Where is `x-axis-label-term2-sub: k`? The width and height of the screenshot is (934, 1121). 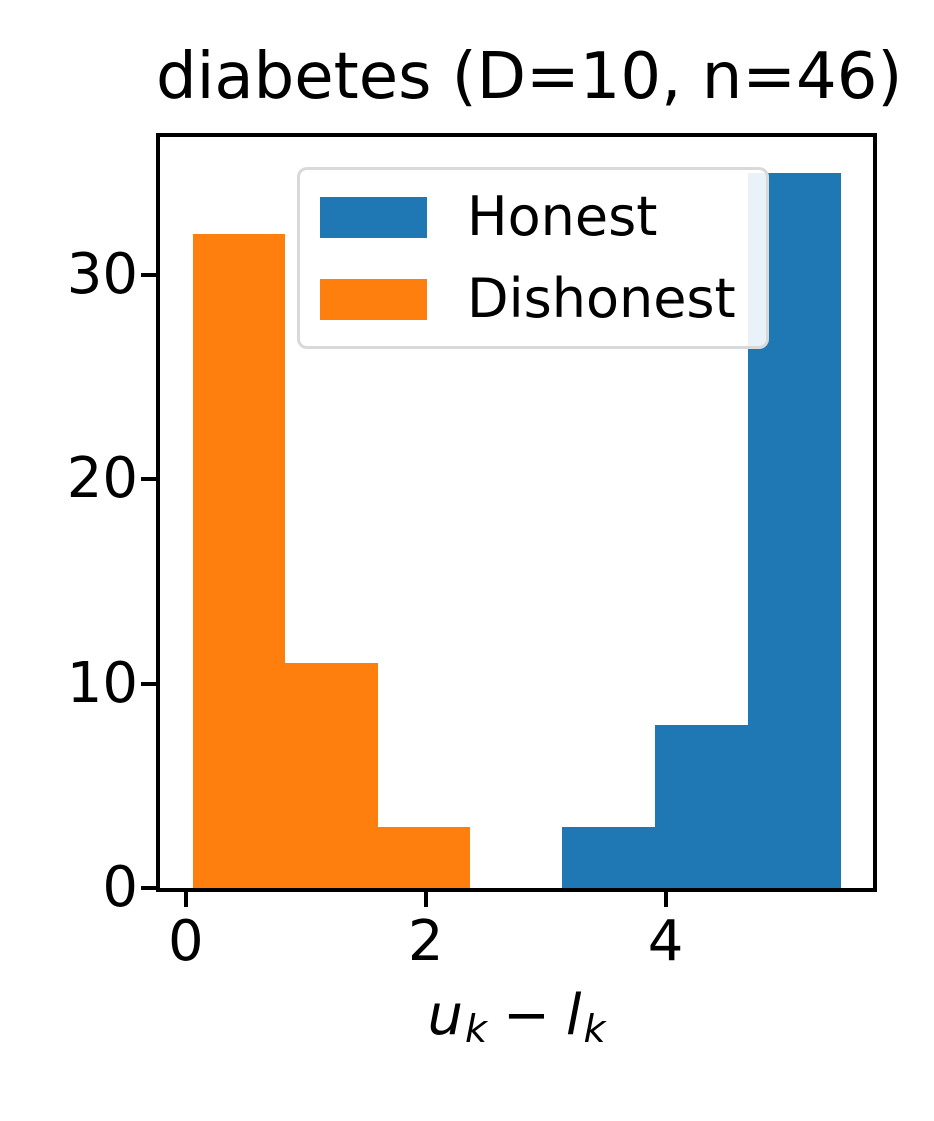
x-axis-label-term2-sub: k is located at coordinates (594, 1028).